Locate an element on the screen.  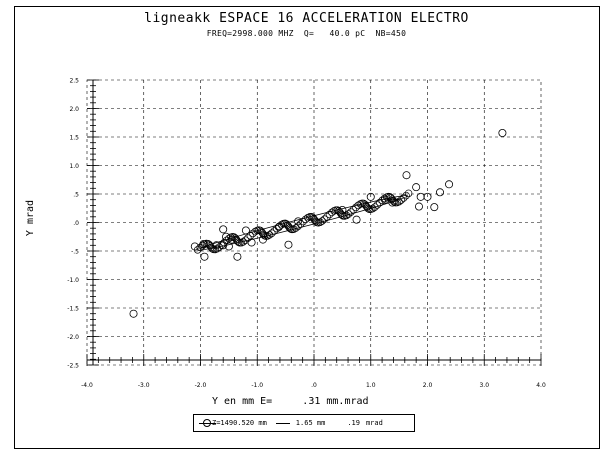
y-tick-label: 2.5 is located at coordinates (74, 81).